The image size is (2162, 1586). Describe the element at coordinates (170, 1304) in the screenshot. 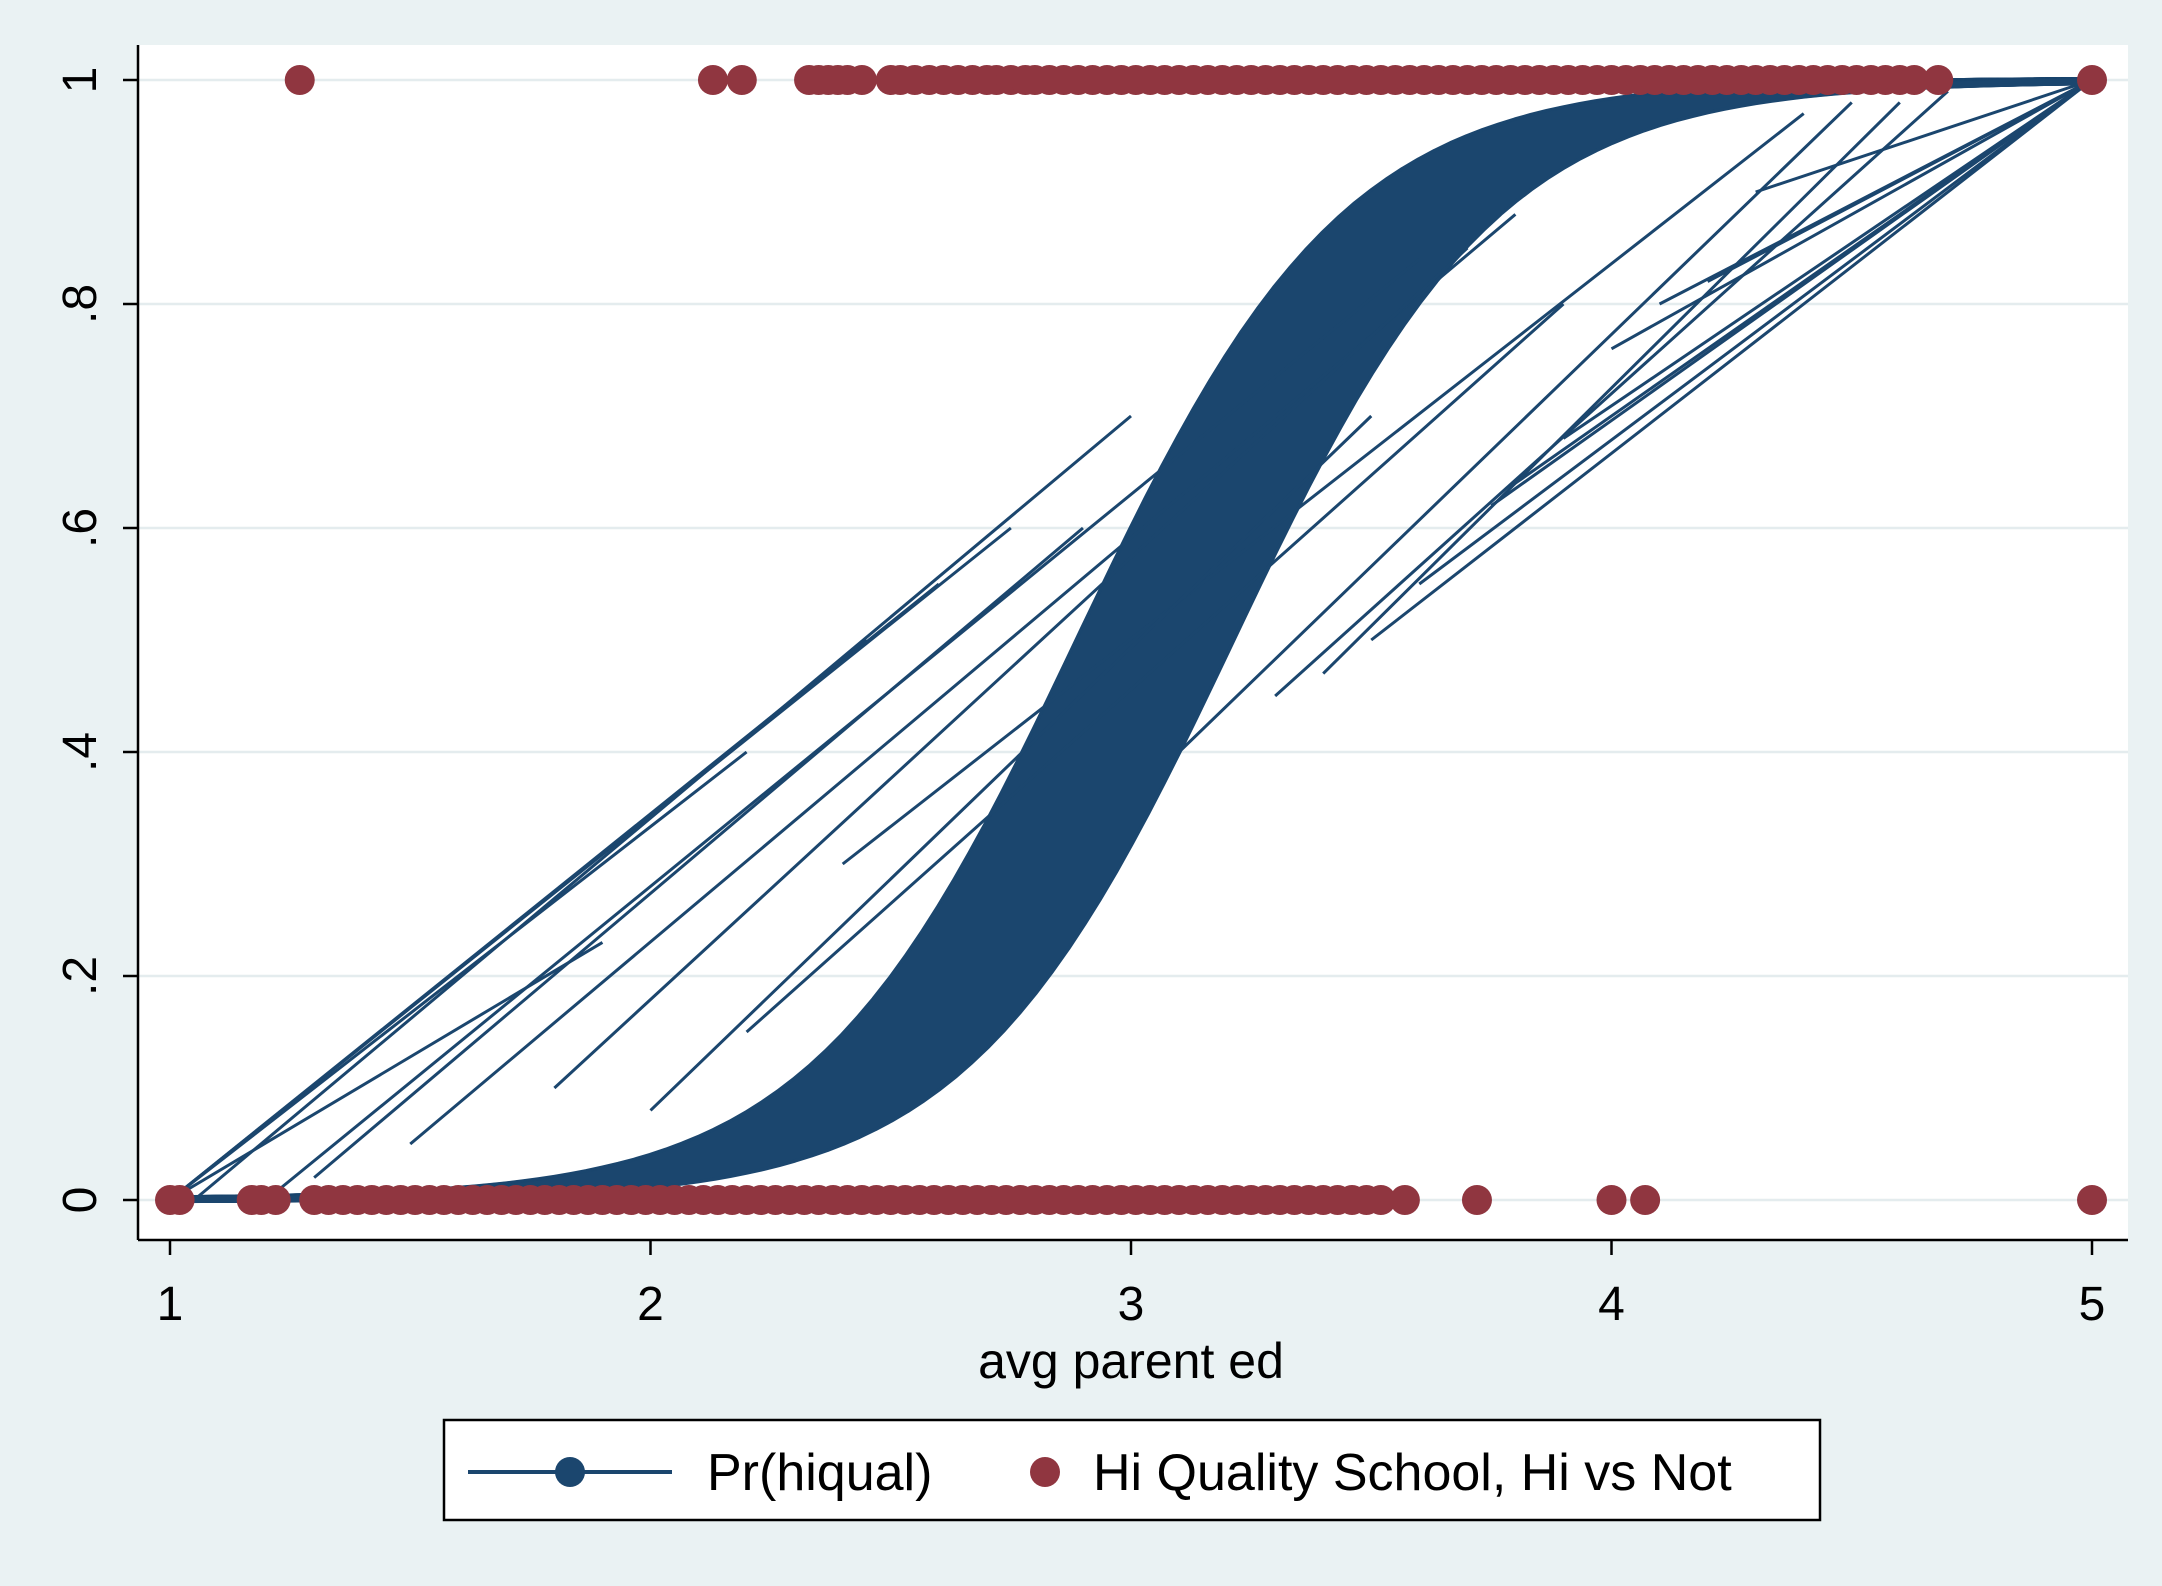

I see `x-tick-label-0: 1` at that location.